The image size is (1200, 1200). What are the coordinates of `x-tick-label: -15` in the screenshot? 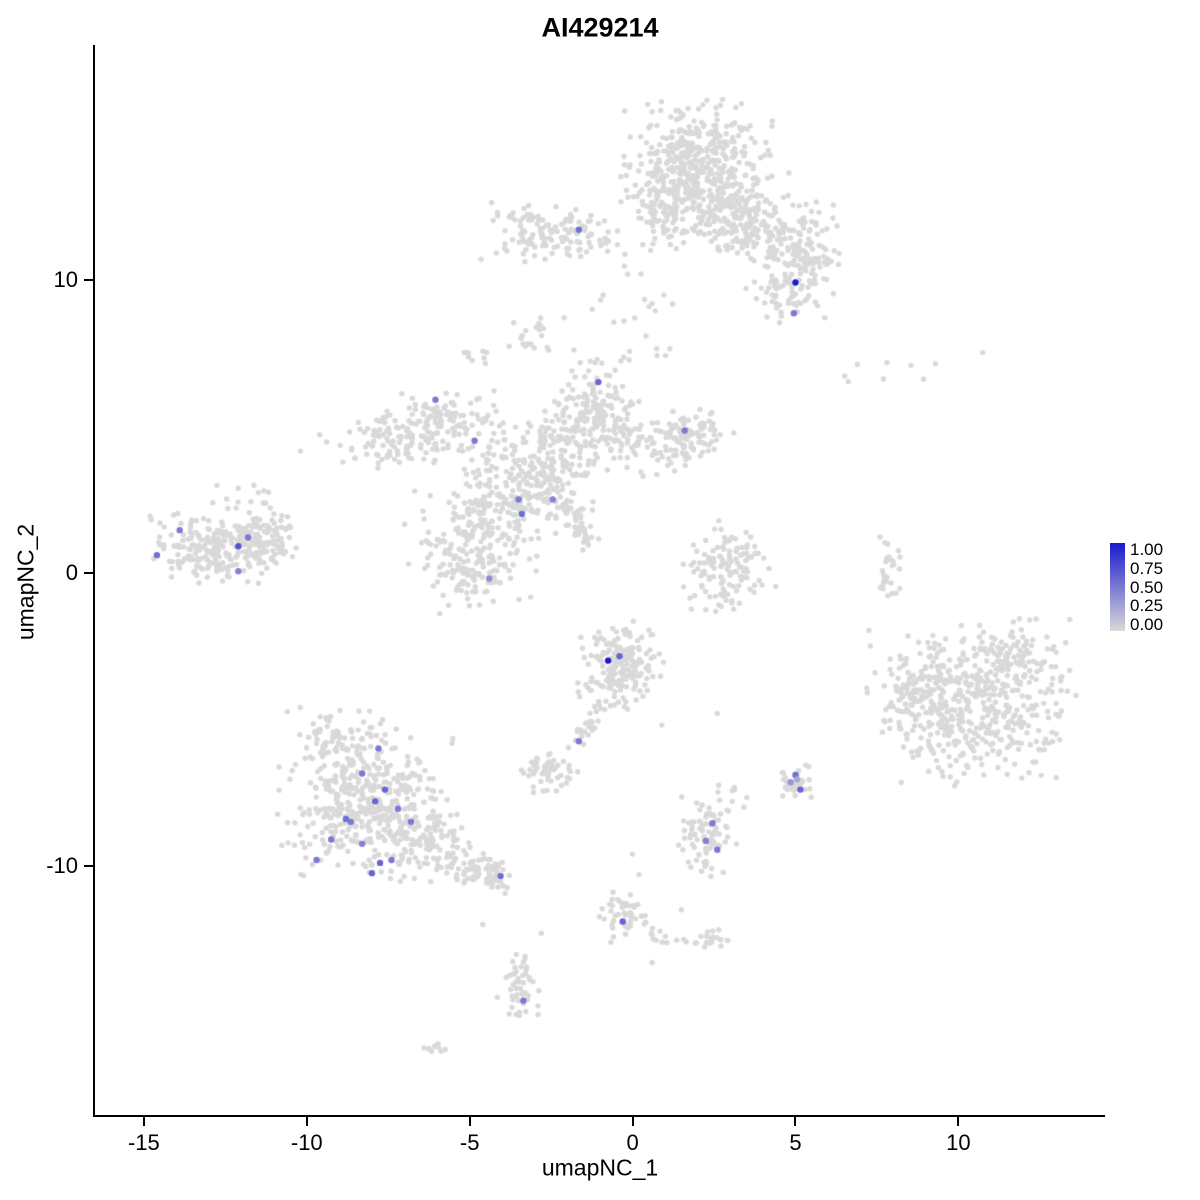 It's located at (143, 1142).